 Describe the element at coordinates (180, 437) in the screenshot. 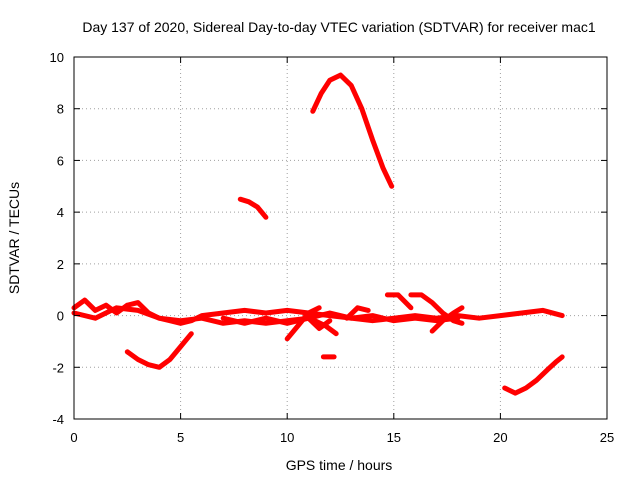

I see `x-tick-label: 5` at that location.